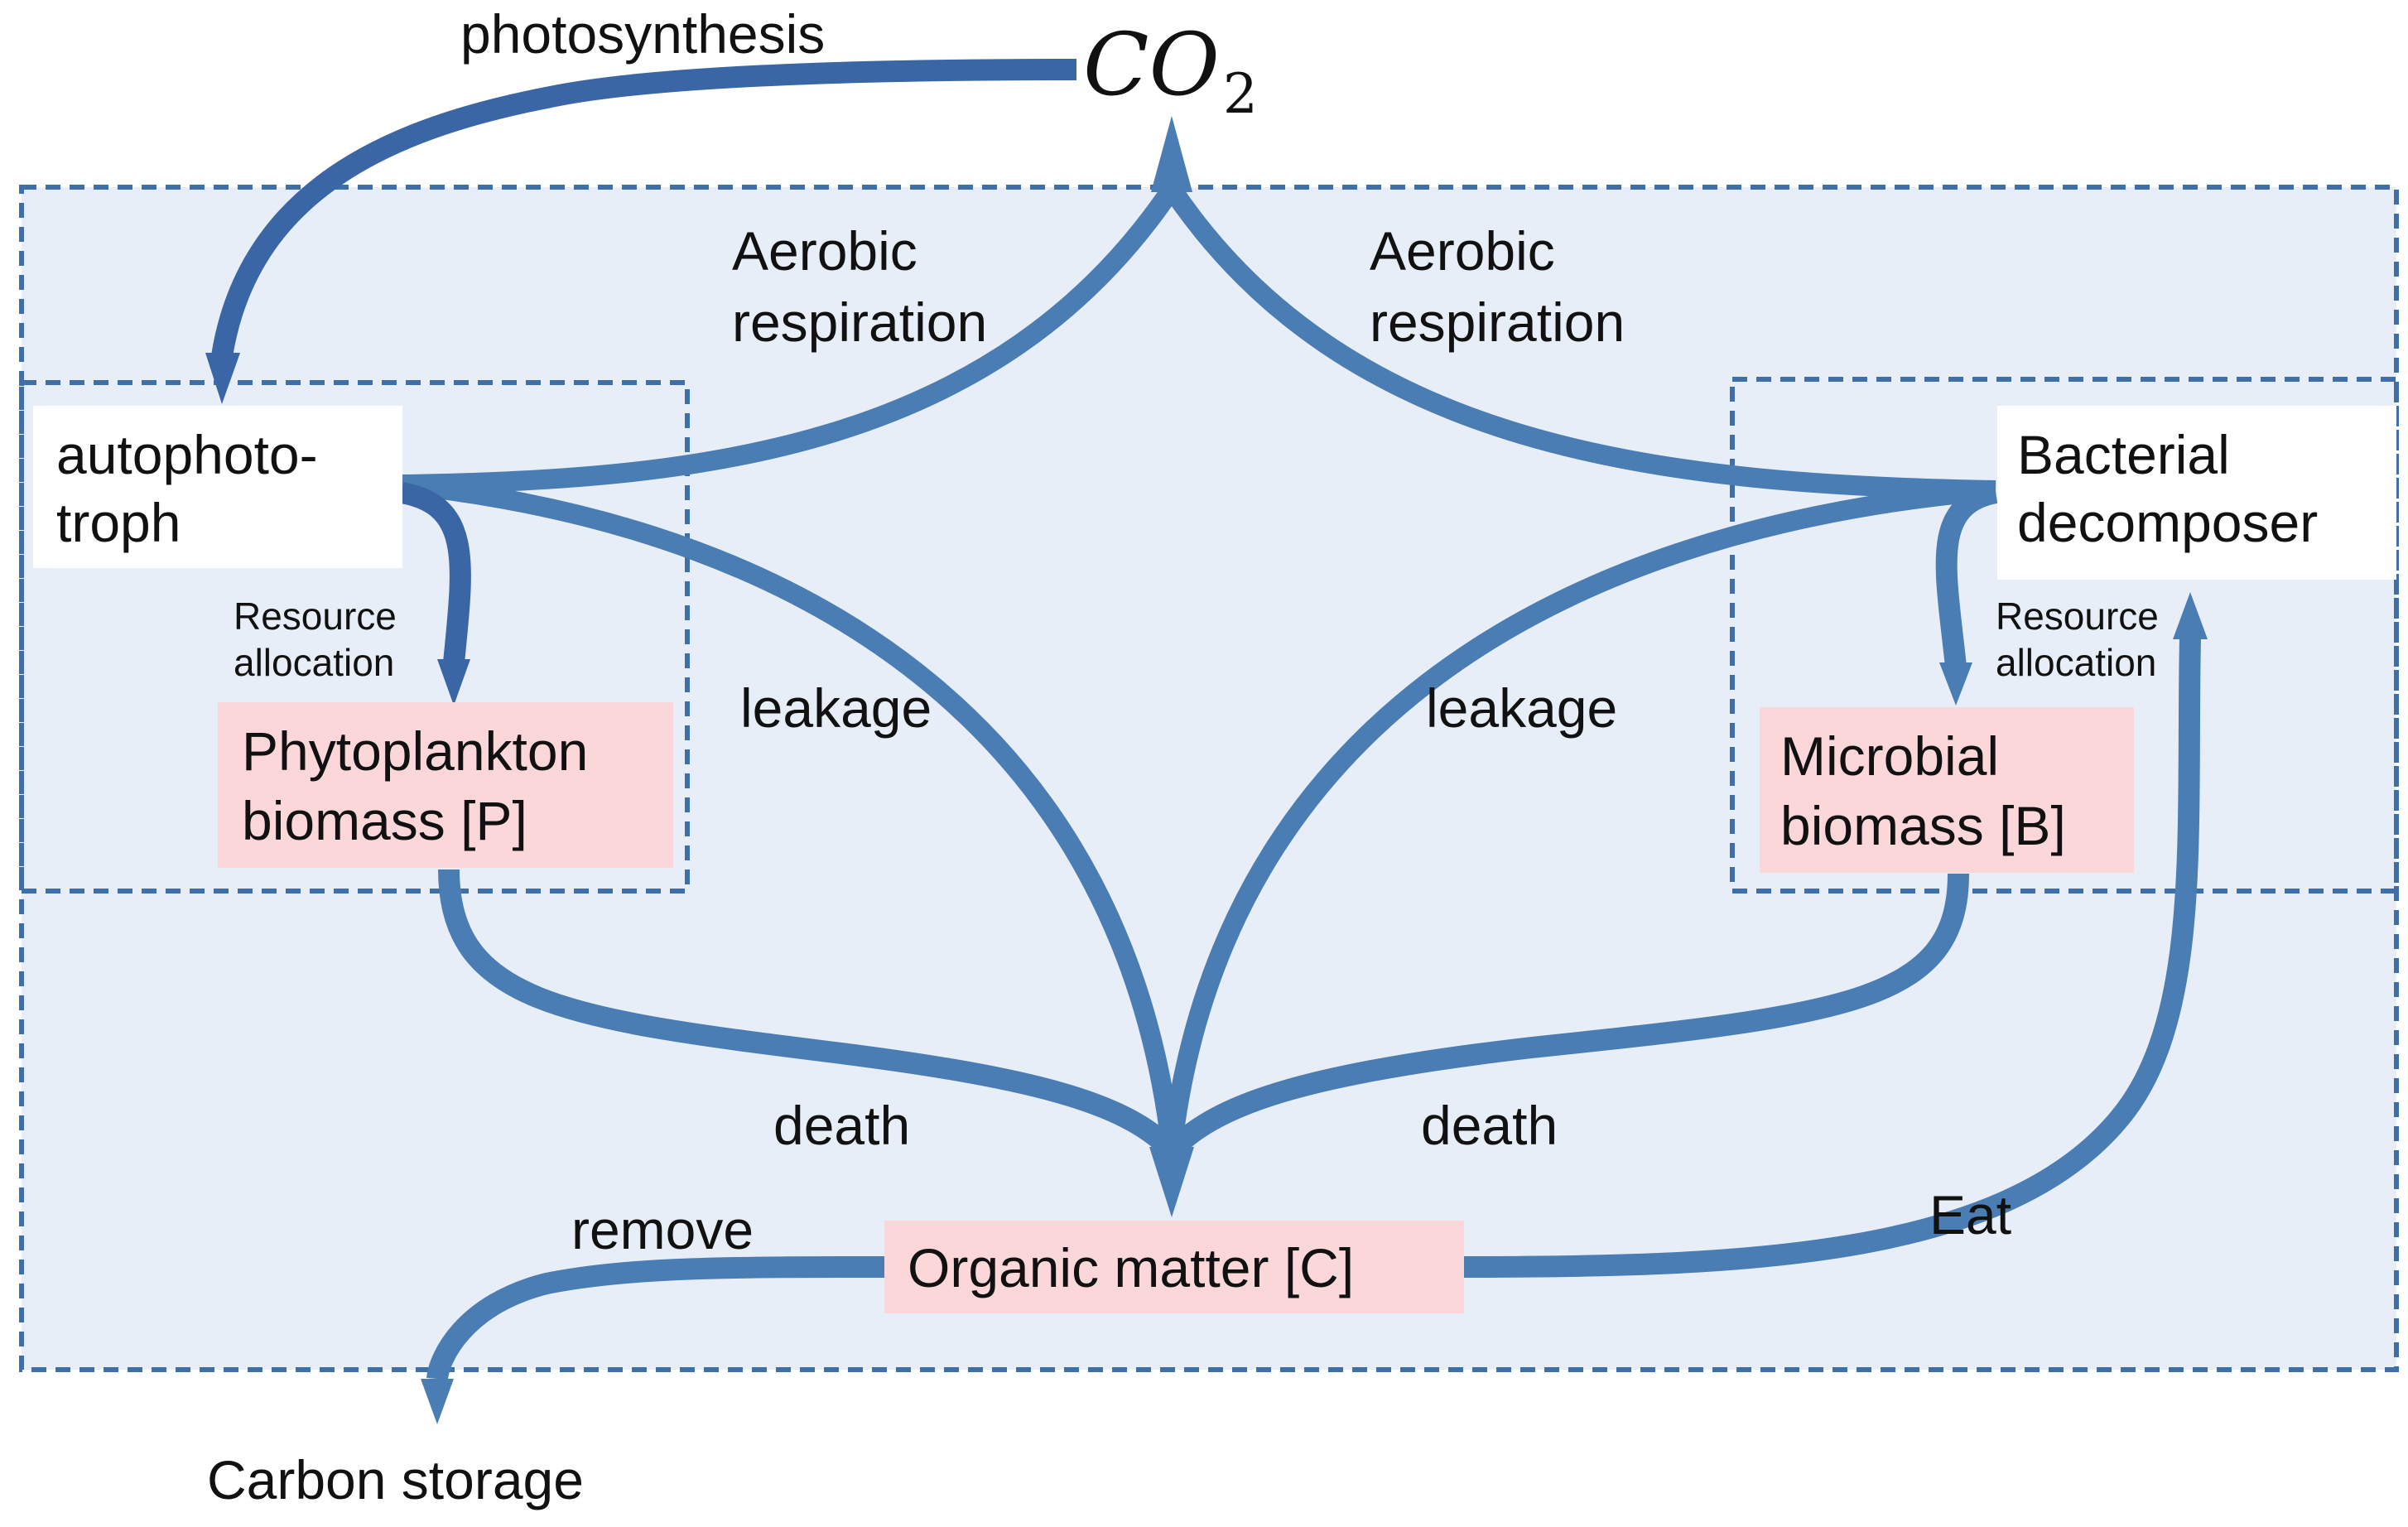 Image resolution: width=2408 pixels, height=1527 pixels. I want to click on organic-matter-label: Organic matter [C], so click(1131, 1267).